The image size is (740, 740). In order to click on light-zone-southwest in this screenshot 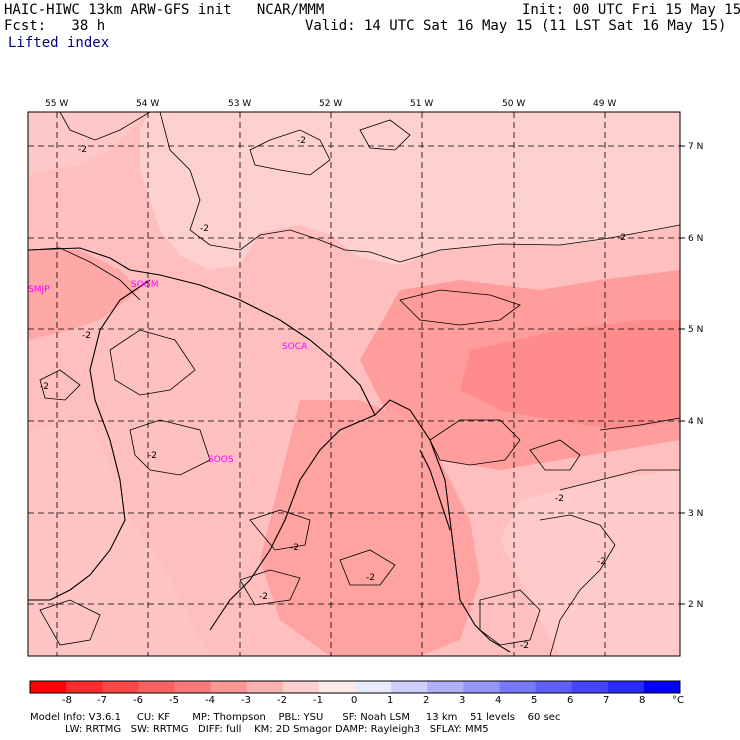, I will do `click(119, 538)`.